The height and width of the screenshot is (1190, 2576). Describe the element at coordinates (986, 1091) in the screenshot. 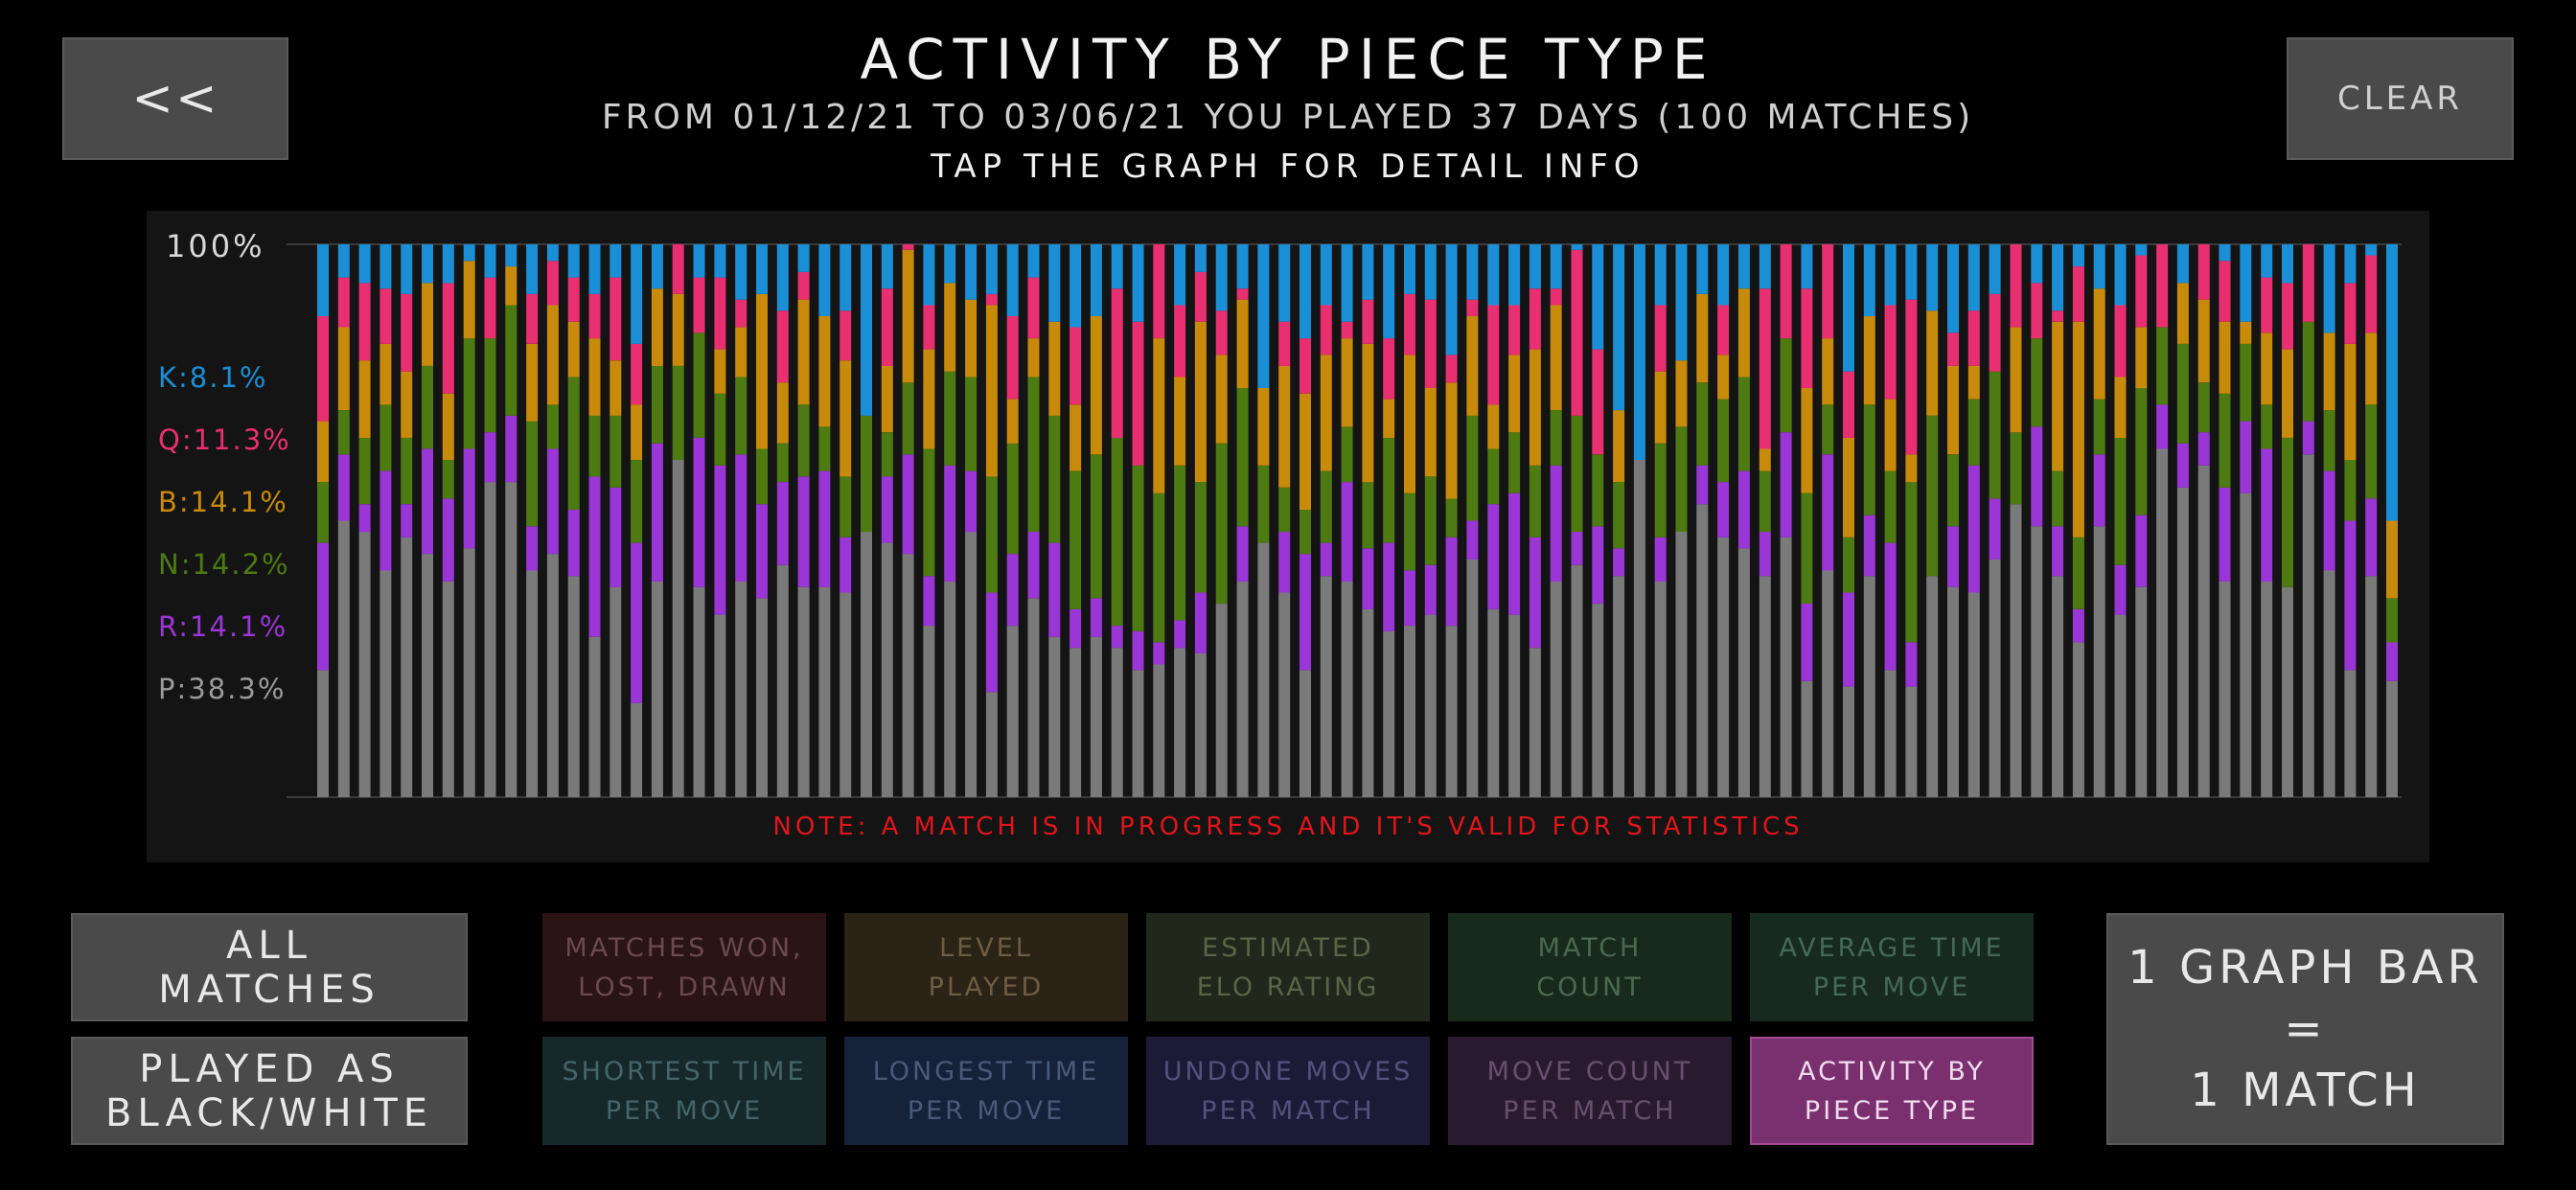

I see `mode-button-7: LONGEST TIME PER MOVE` at that location.